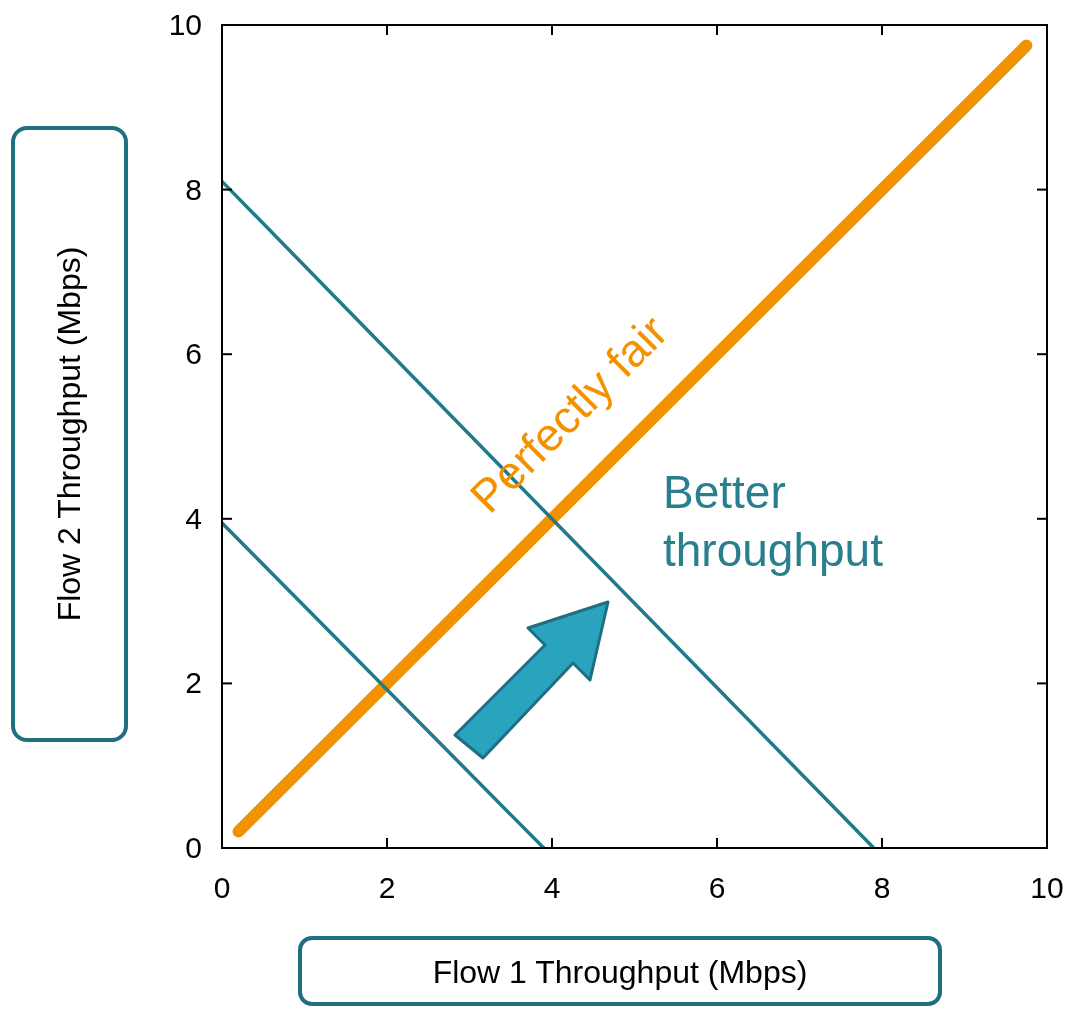  I want to click on y-tick-label: 6, so click(193, 354).